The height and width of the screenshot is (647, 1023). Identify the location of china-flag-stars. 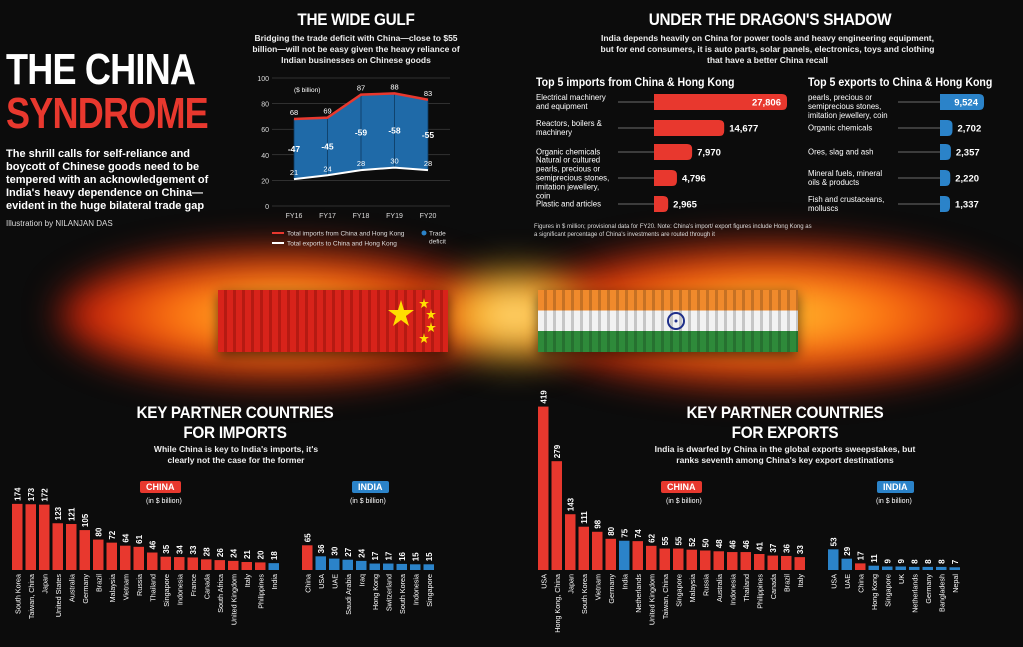
(412, 320).